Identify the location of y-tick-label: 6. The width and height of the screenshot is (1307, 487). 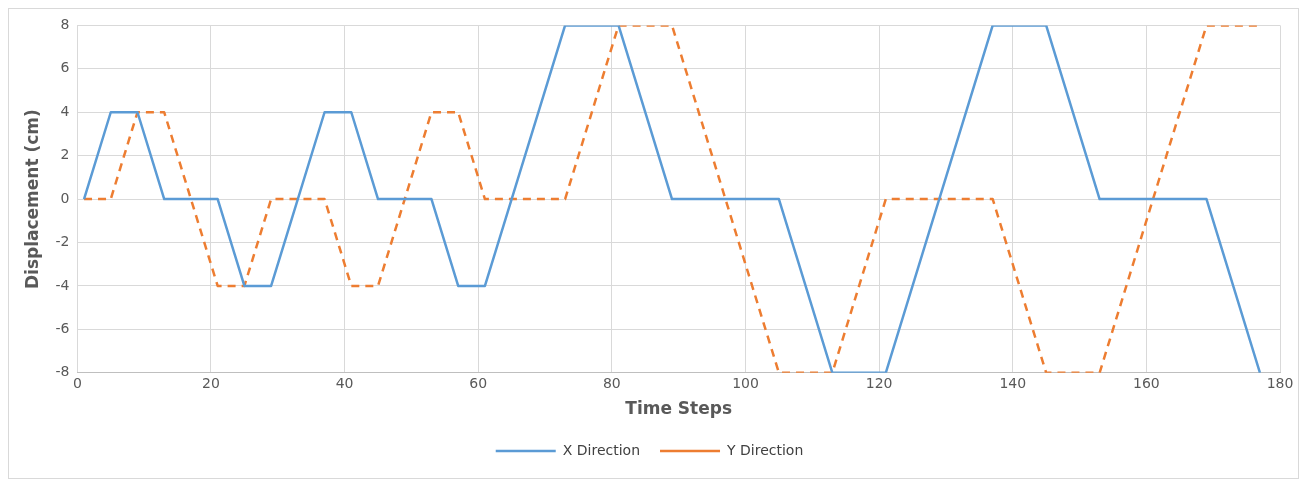
(65, 67).